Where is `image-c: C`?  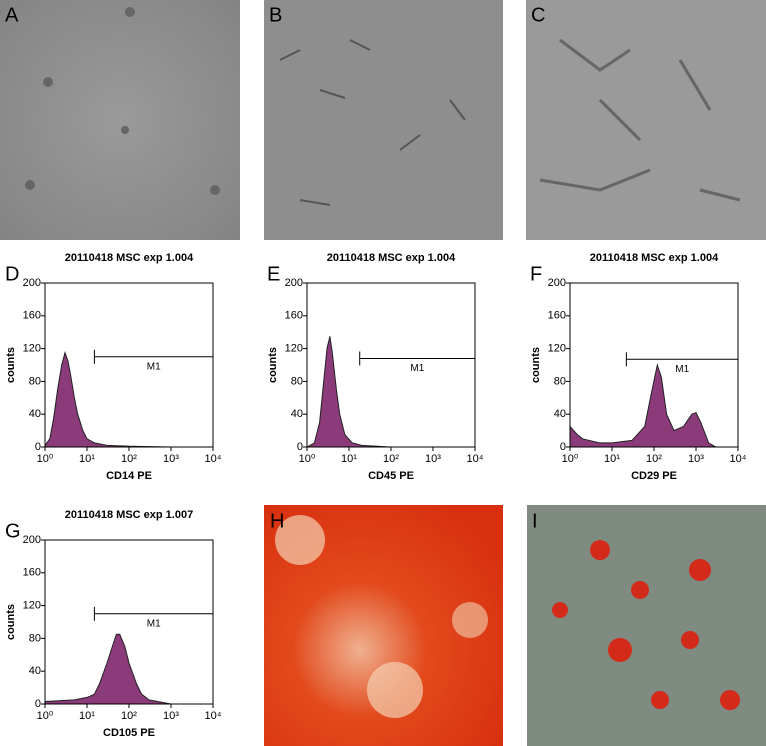
image-c: C is located at coordinates (646, 120).